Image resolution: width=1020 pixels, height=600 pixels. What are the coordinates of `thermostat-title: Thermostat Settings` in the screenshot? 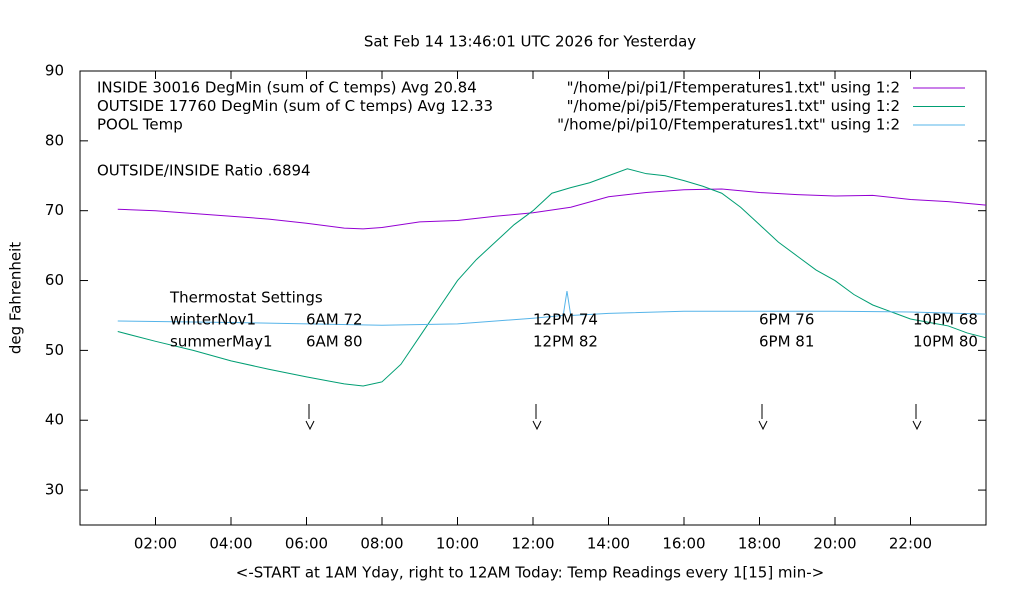 It's located at (246, 298).